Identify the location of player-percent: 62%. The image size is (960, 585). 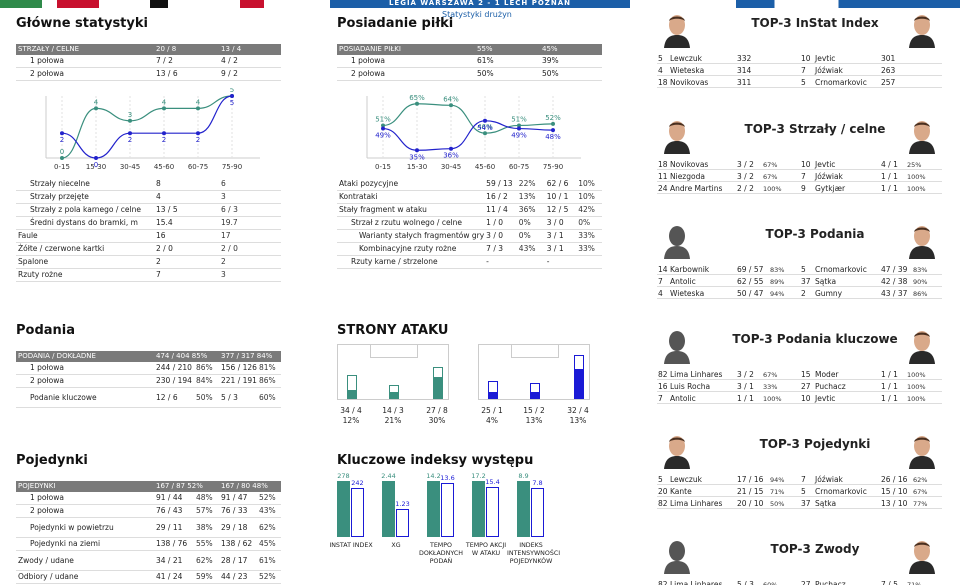
(920, 480).